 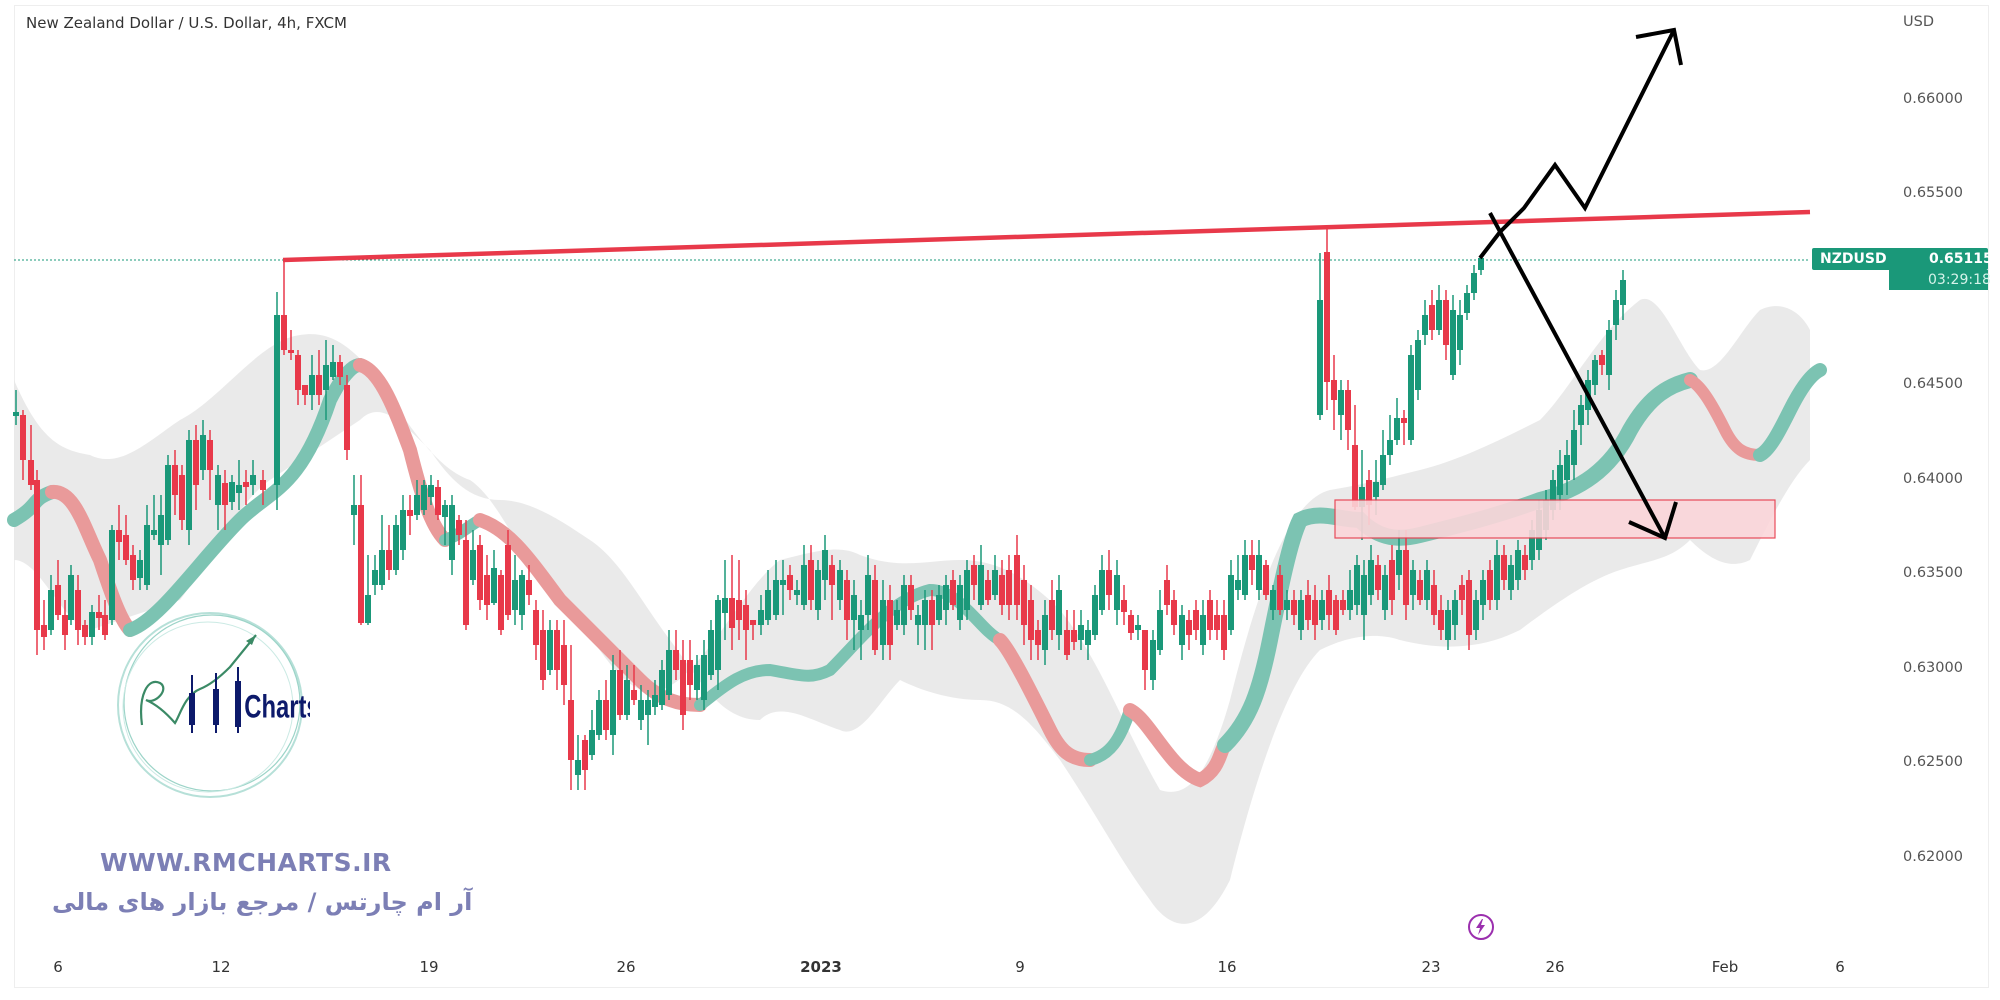 I want to click on price-tick: 0.64000, so click(x=1933, y=479).